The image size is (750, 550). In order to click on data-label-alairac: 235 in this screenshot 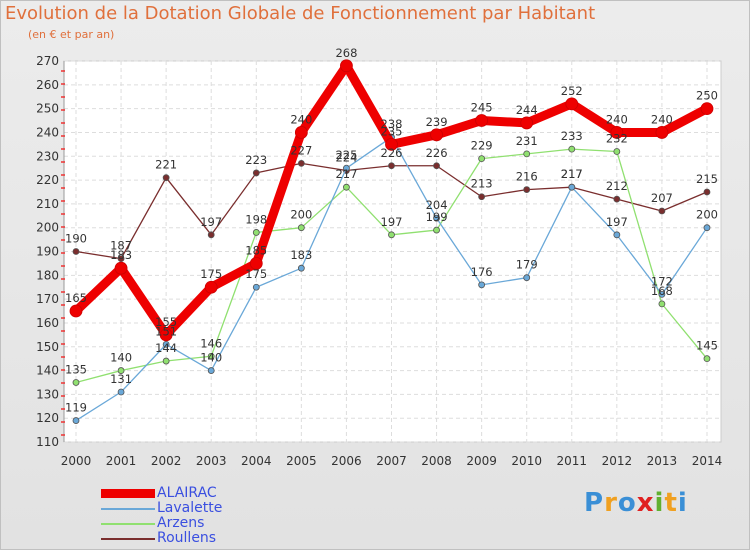, I will do `click(392, 131)`.